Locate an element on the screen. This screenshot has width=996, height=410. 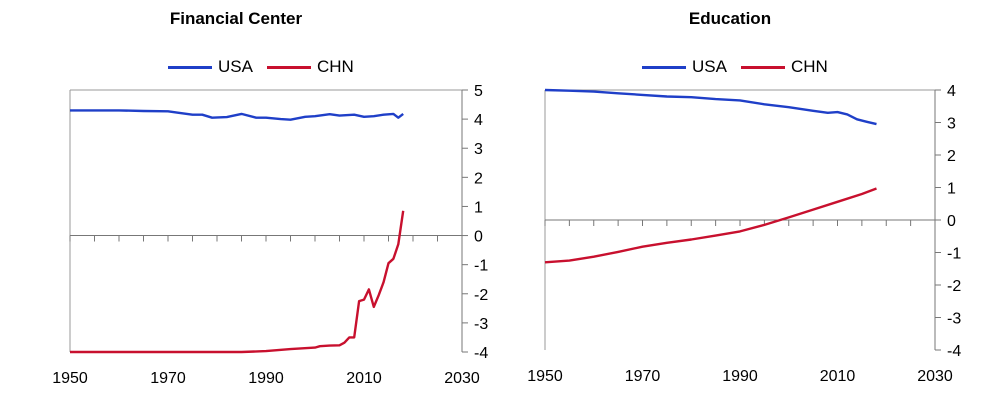
legend-education: USA CHN is located at coordinates (742, 67).